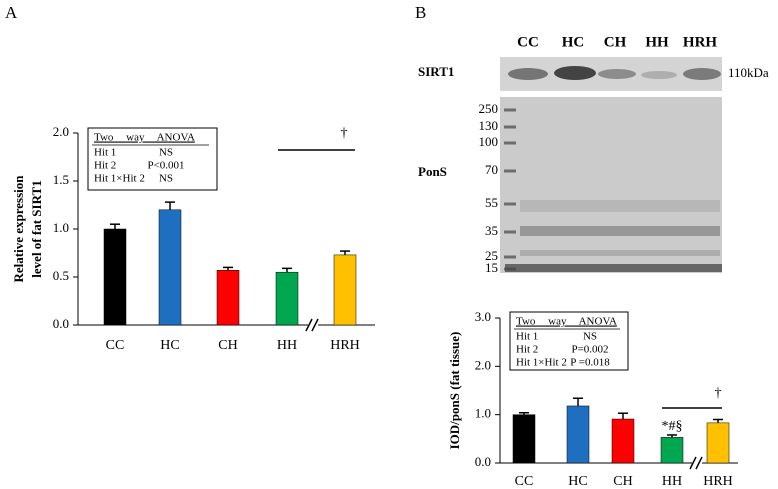  Describe the element at coordinates (590, 363) in the screenshot. I see `anova-cell: P =0.018` at that location.